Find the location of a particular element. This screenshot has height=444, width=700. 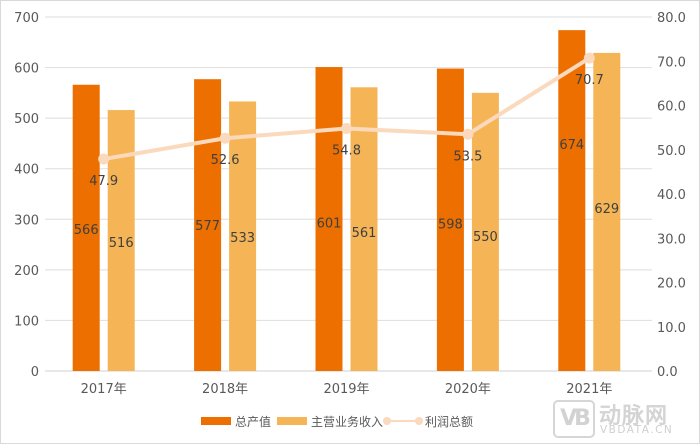

right-axis-tick: 80.0 is located at coordinates (671, 18).